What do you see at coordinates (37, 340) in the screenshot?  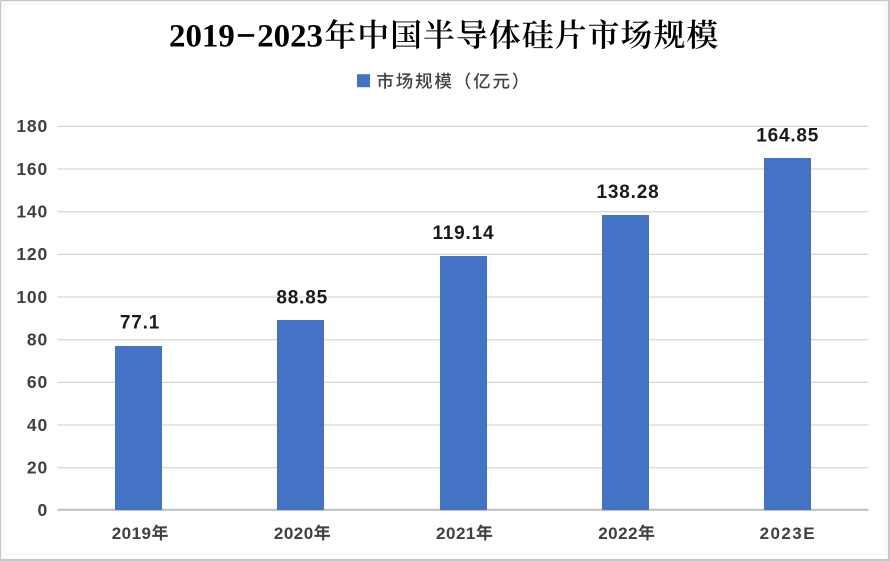 I see `svg-text: 80` at bounding box center [37, 340].